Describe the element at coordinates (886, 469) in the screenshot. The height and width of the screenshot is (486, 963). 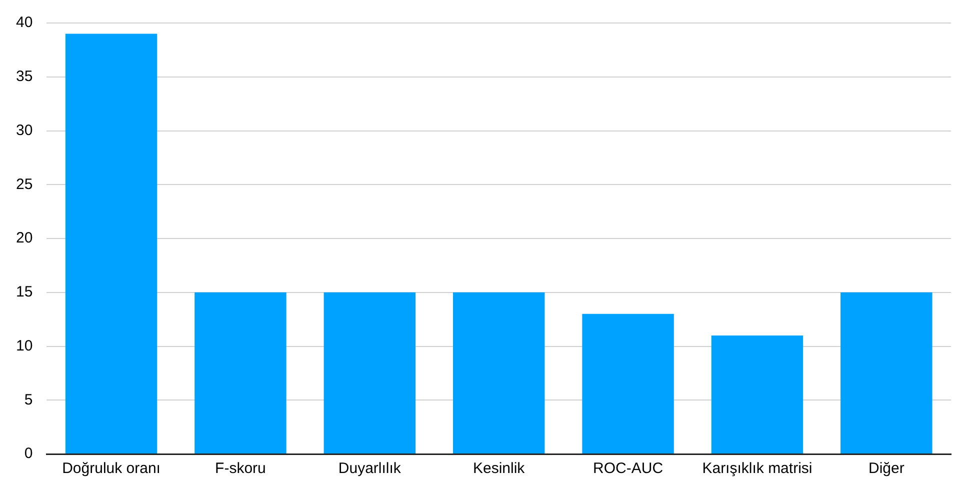
I see `x-tick-label: Diğer` at that location.